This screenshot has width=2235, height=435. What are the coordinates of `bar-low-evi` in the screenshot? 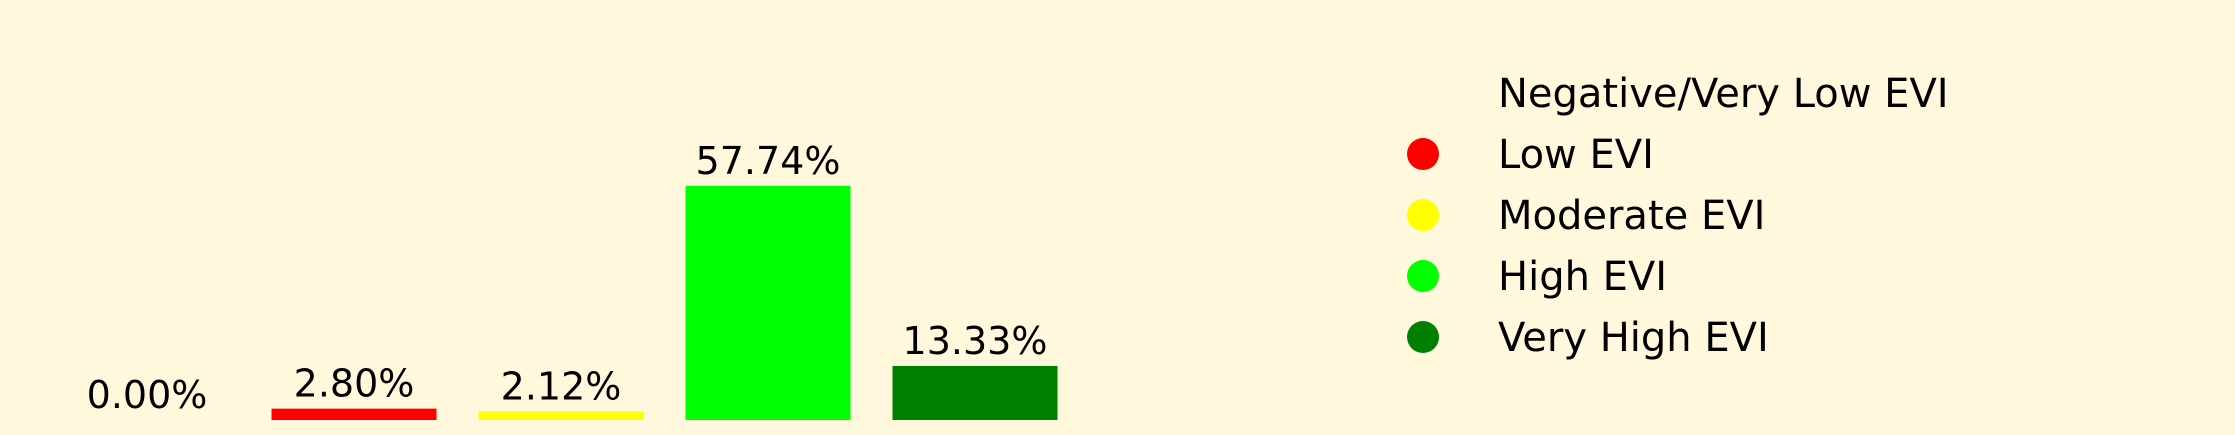 It's located at (354, 414).